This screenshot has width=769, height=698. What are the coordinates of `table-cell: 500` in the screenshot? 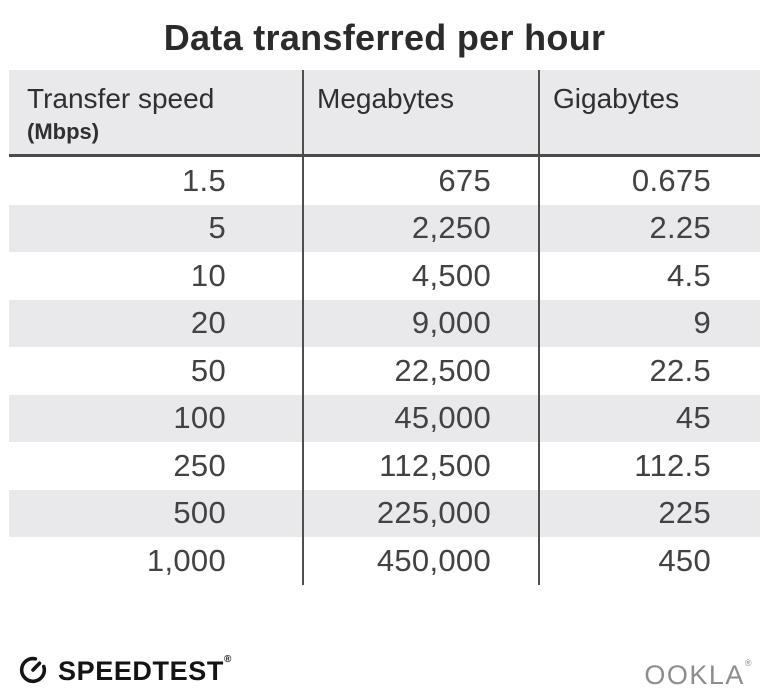 It's located at (199, 513).